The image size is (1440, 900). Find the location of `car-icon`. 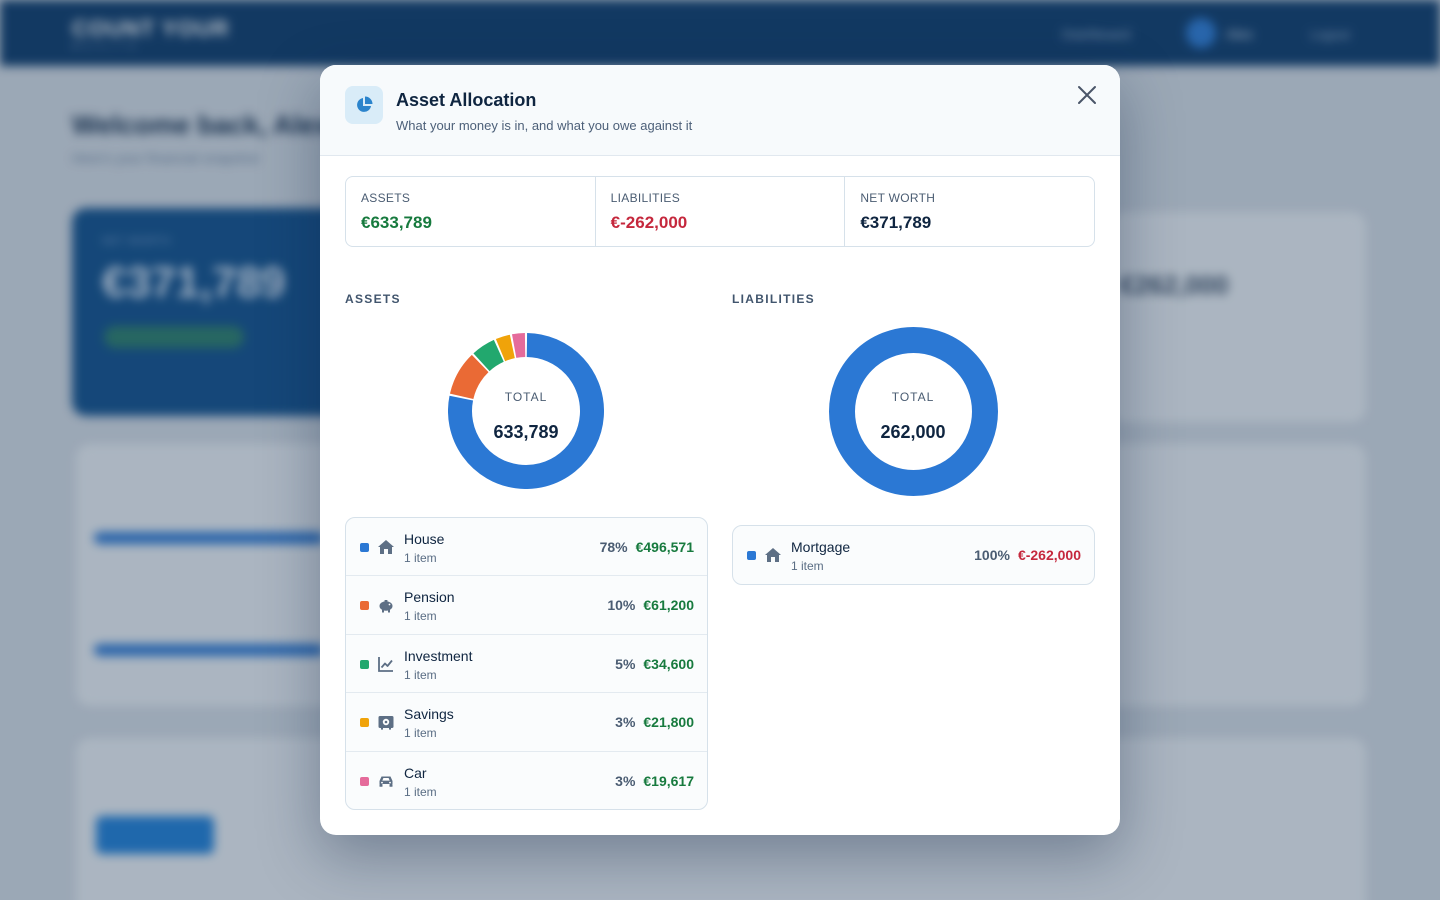

car-icon is located at coordinates (386, 781).